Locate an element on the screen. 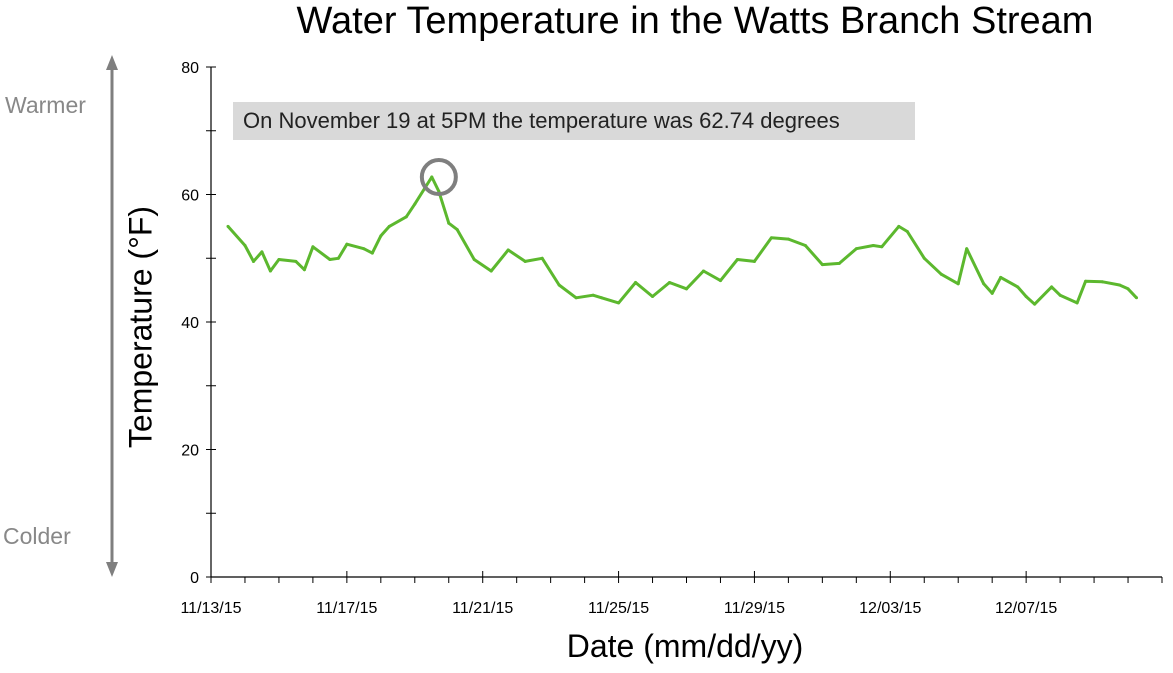 Image resolution: width=1173 pixels, height=673 pixels. peak-highlight-circle is located at coordinates (438, 177).